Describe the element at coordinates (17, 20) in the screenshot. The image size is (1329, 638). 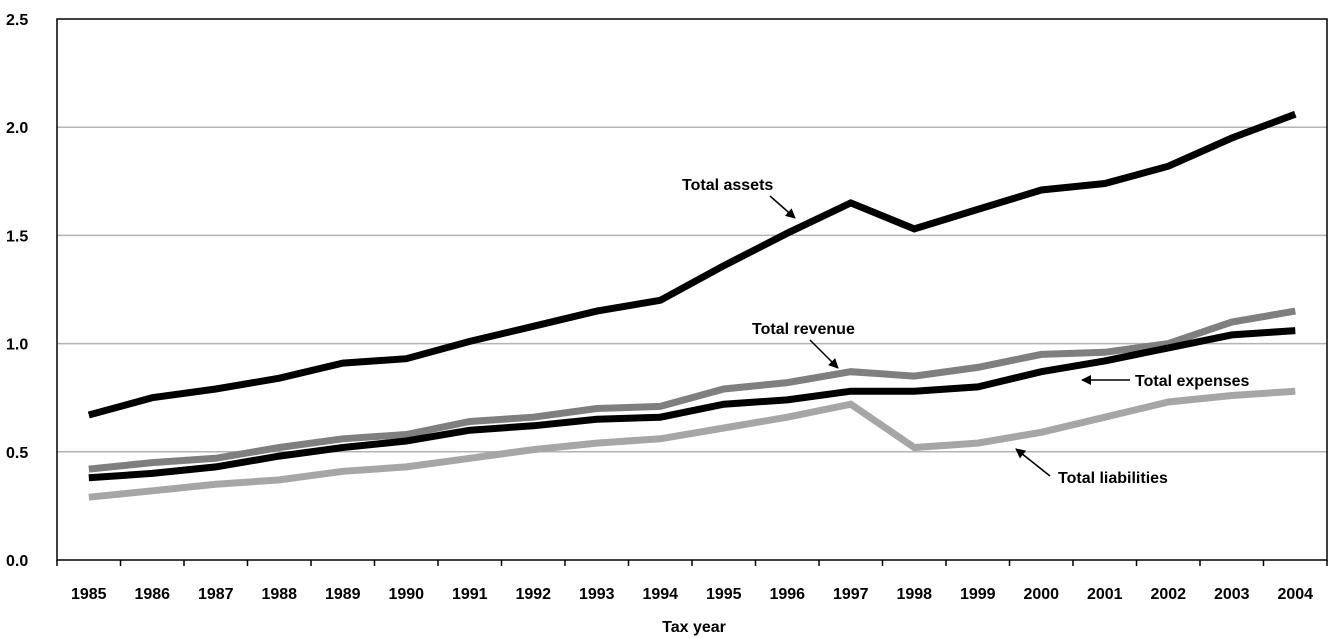
I see `y-tick-label: 2.5` at that location.